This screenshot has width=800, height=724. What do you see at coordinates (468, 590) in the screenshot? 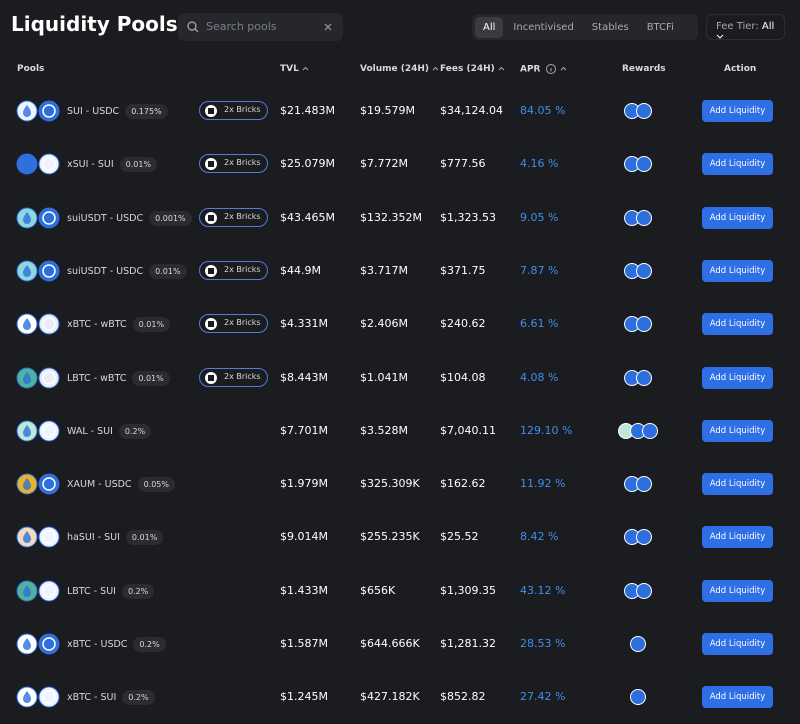
I see `fees: $1,309.35` at bounding box center [468, 590].